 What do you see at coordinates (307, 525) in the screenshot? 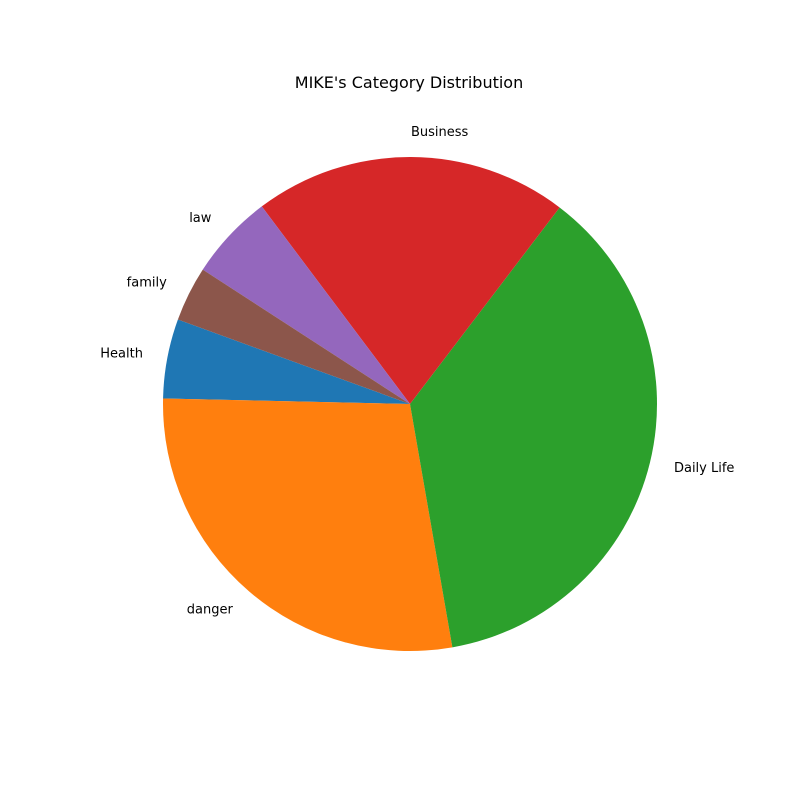
I see `pie-slice-danger` at bounding box center [307, 525].